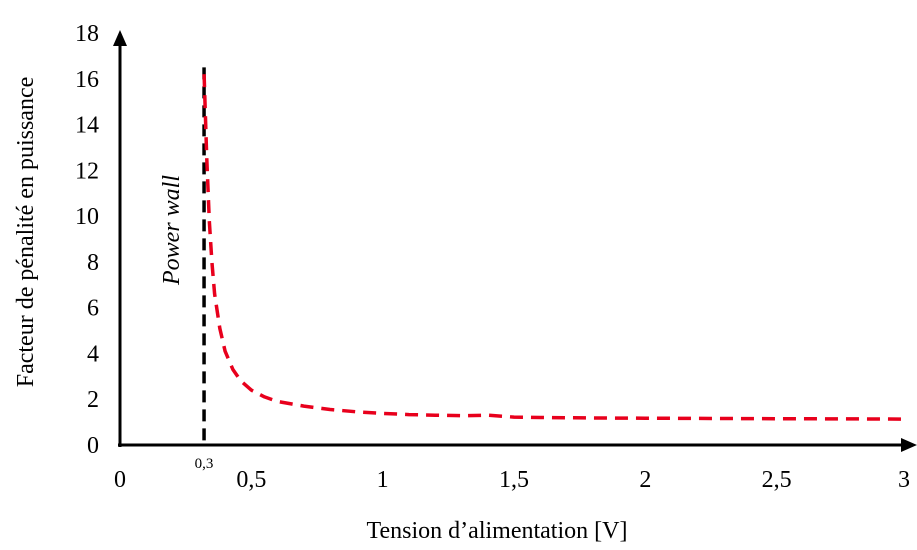 This screenshot has height=550, width=917. Describe the element at coordinates (909, 445) in the screenshot. I see `x-axis-arrow-icon` at that location.